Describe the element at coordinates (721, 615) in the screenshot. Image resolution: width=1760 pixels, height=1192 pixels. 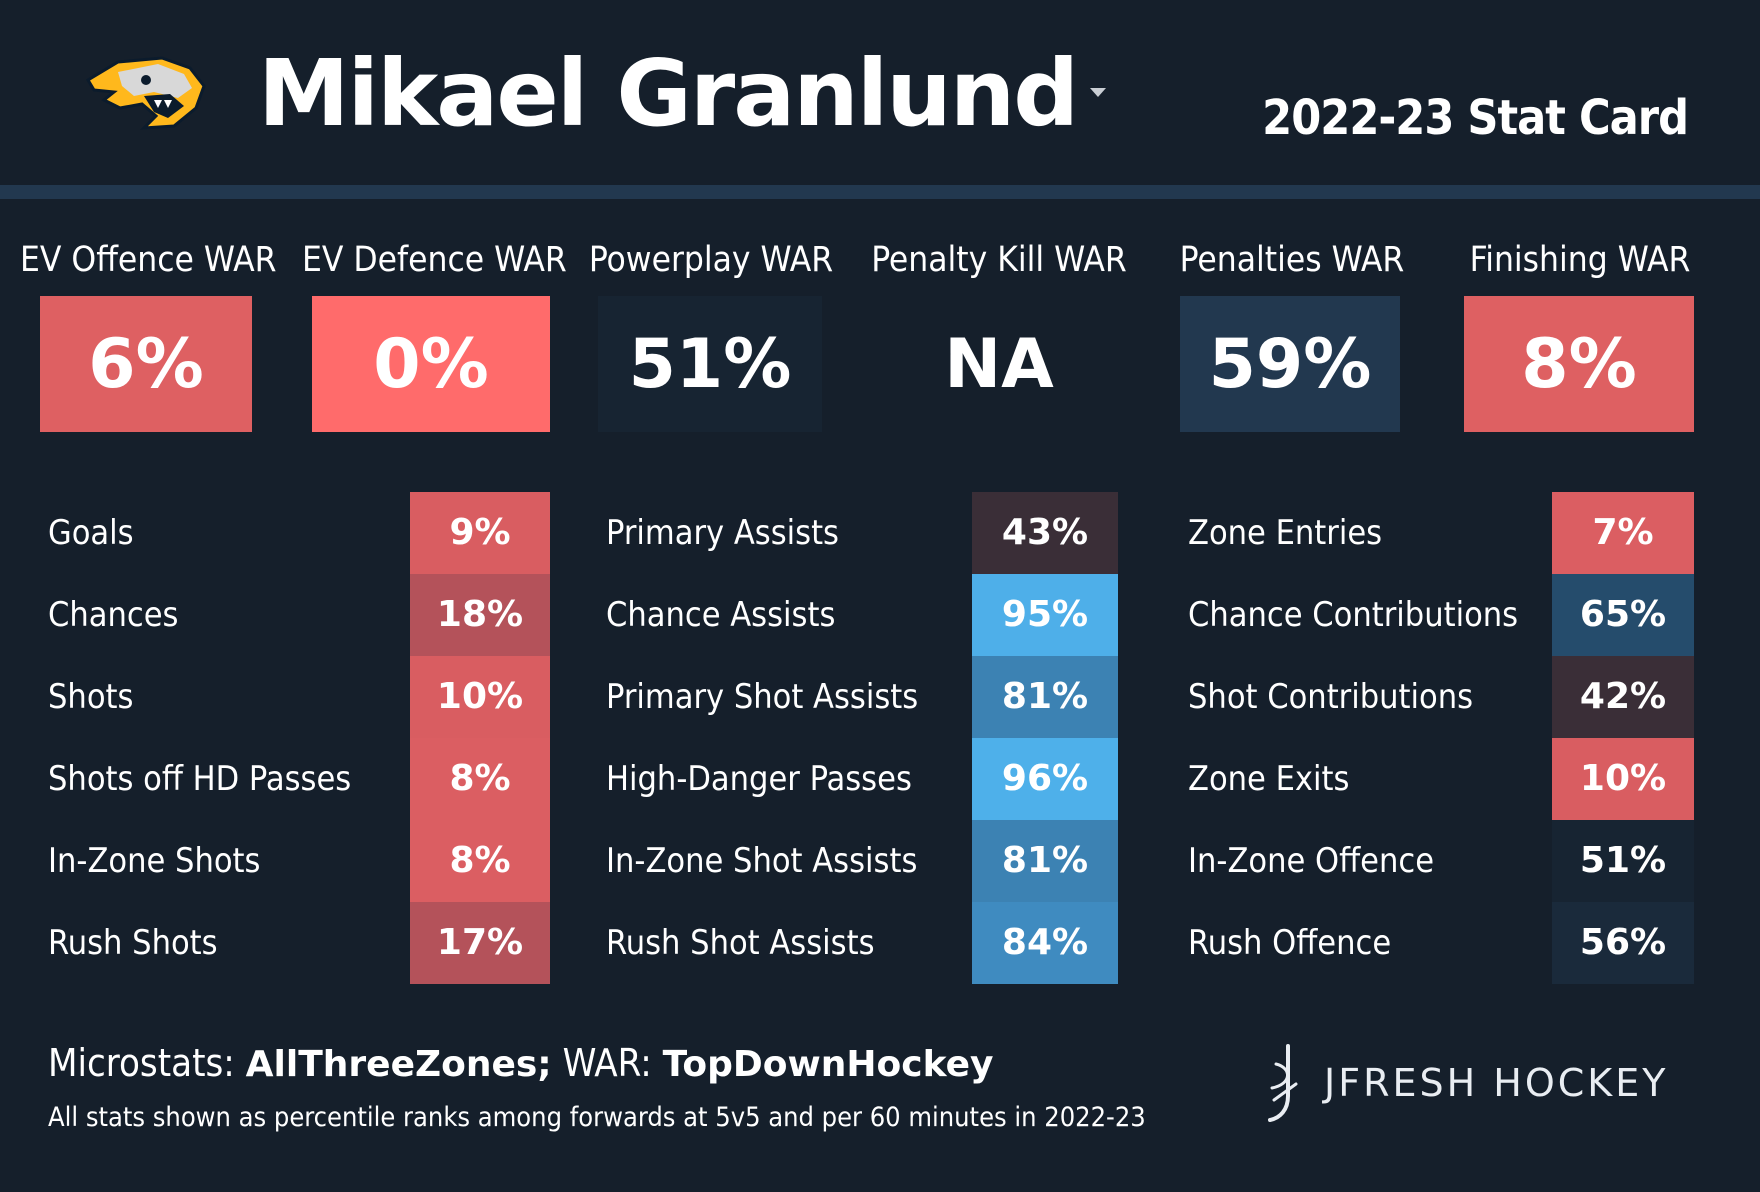
I see `stat-label-chance-assists: Chance Assists` at that location.